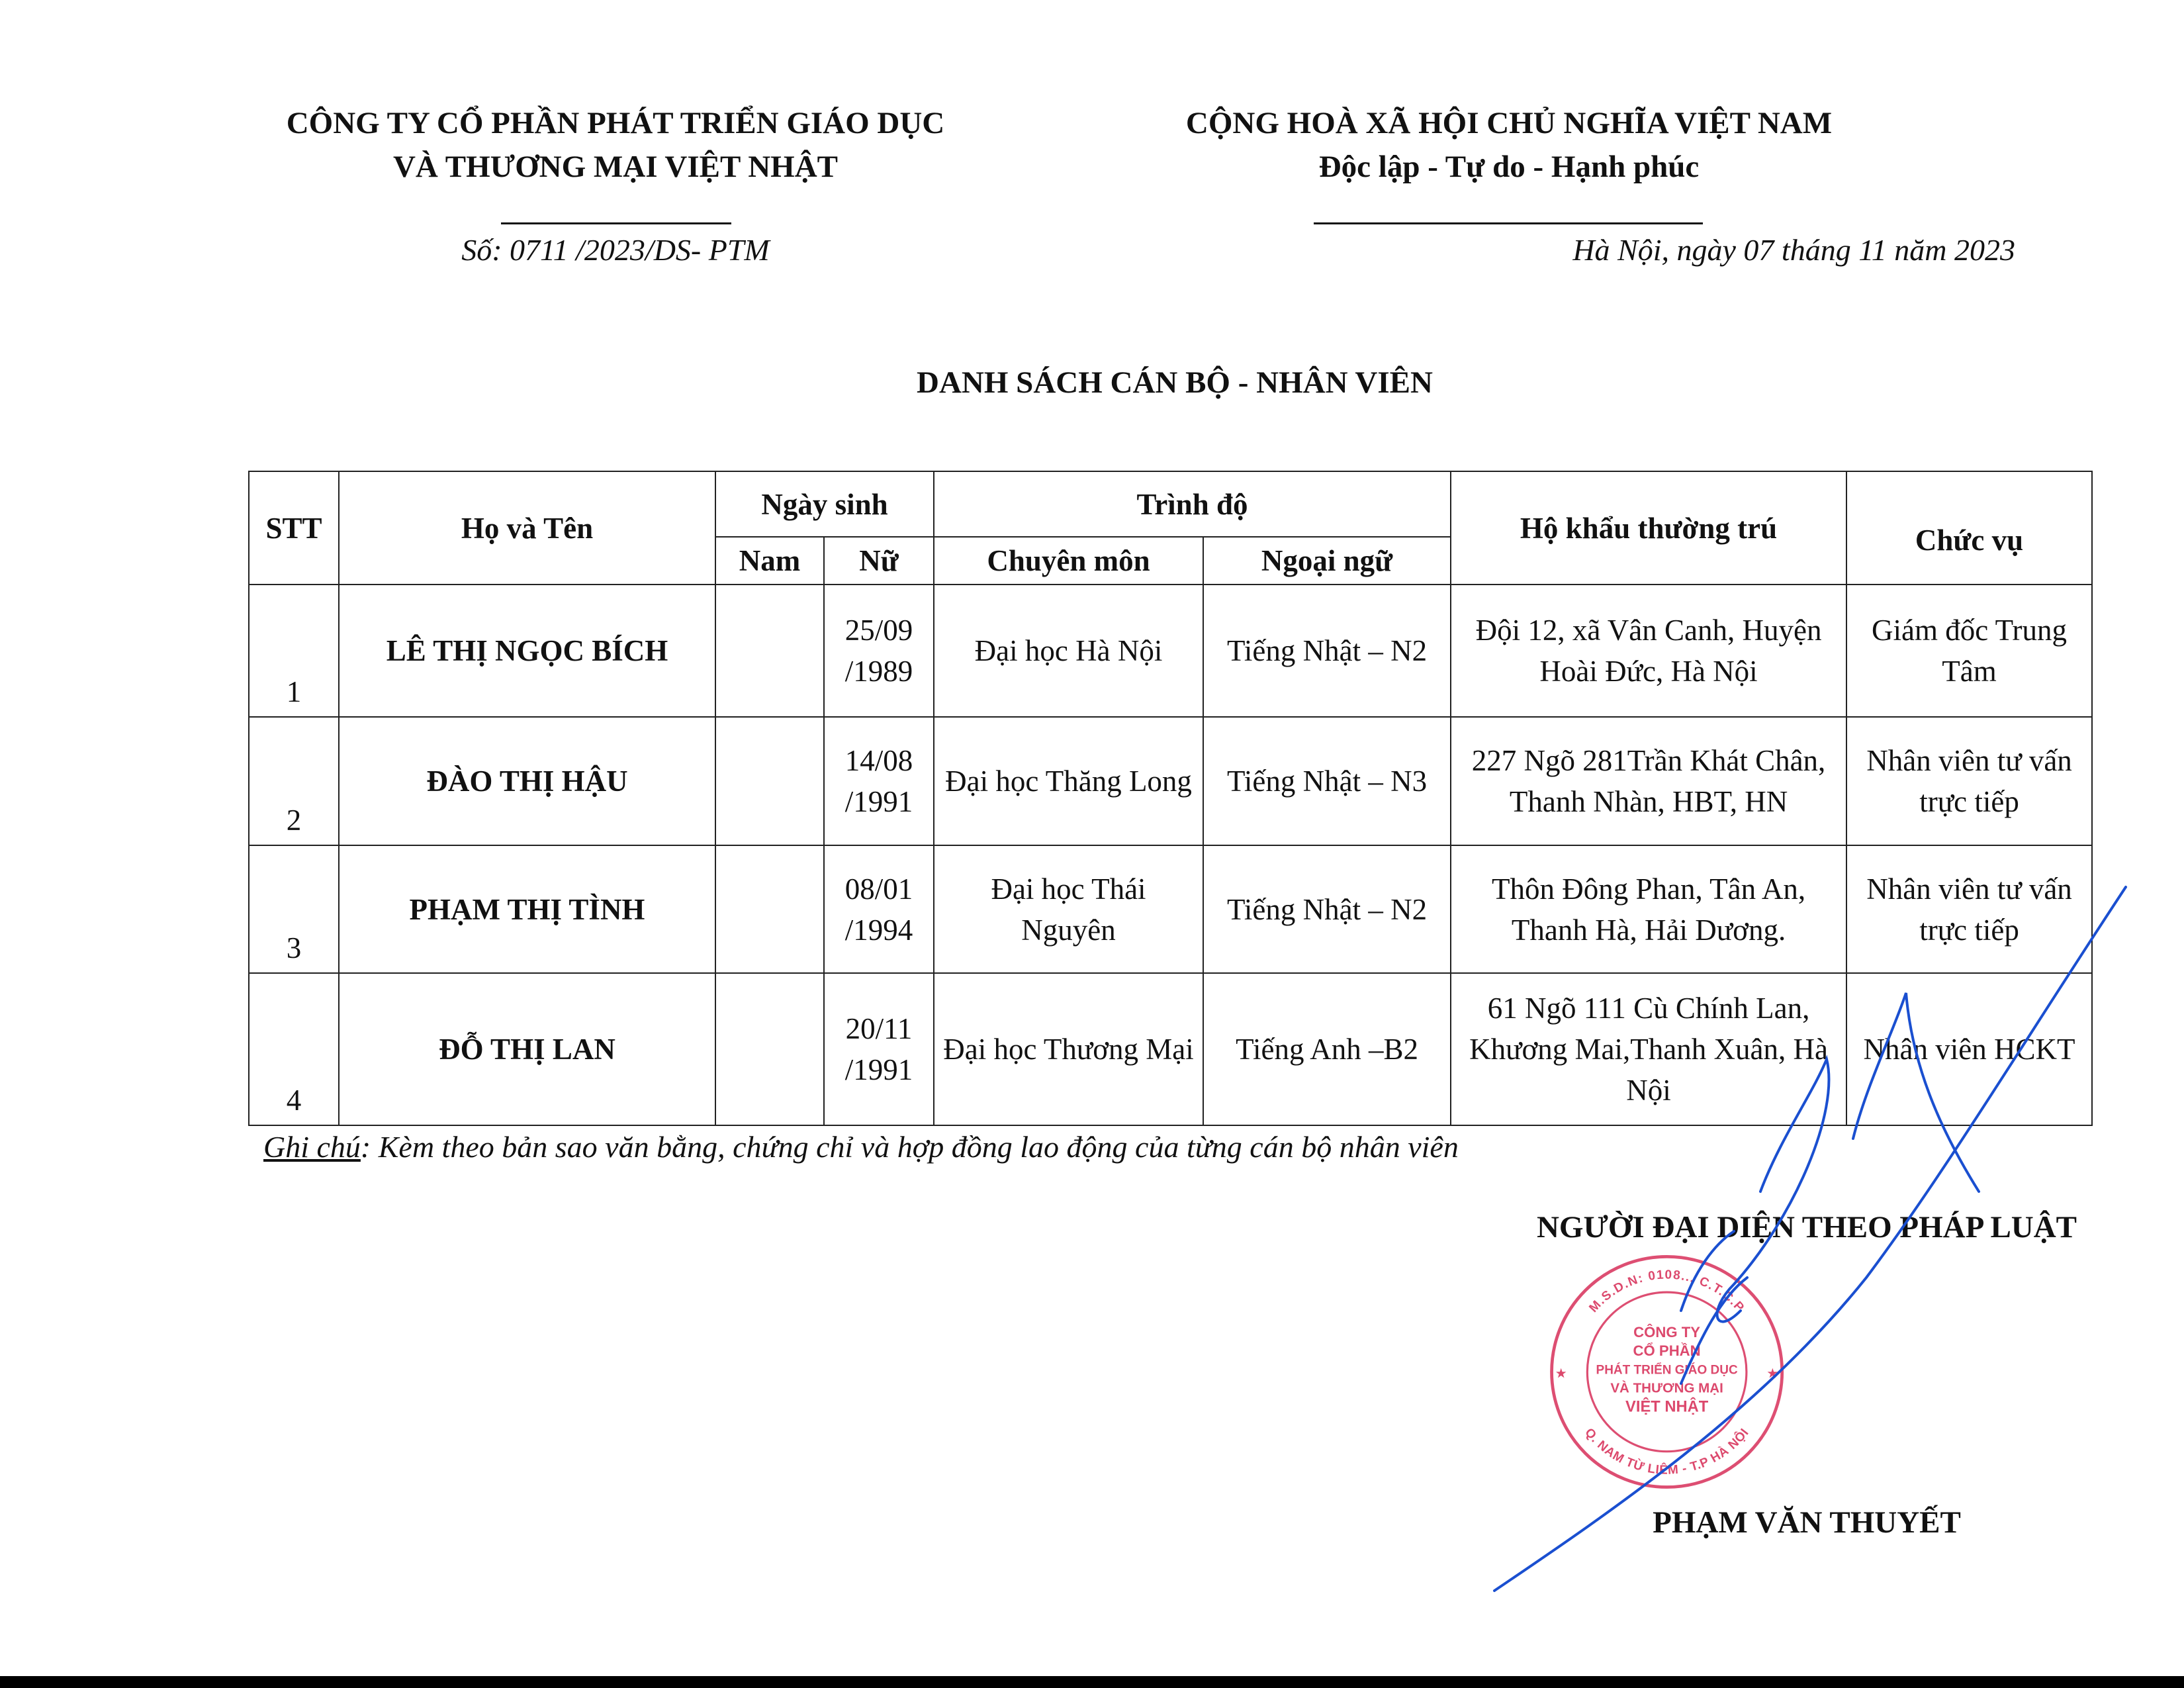  What do you see at coordinates (1807, 1522) in the screenshot?
I see `signatory-name: PHẠM VĂN THUYẾT` at bounding box center [1807, 1522].